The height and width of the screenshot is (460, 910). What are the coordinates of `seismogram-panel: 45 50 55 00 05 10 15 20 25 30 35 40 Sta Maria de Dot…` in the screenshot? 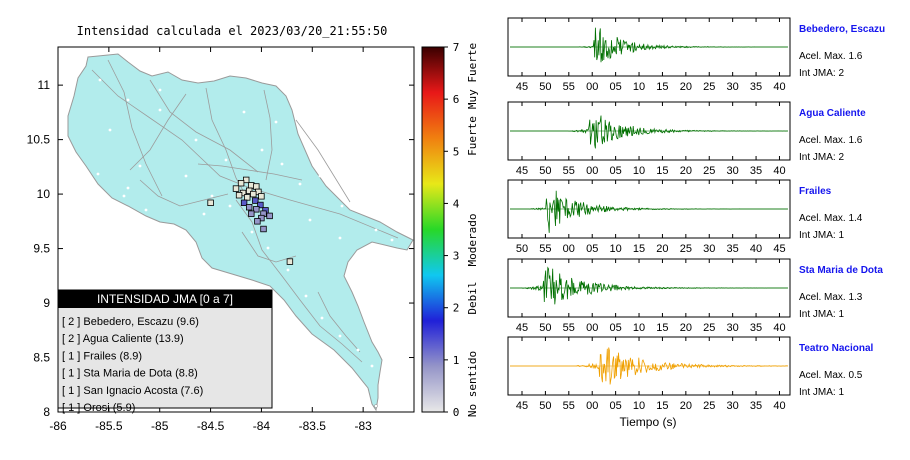 It's located at (695, 296).